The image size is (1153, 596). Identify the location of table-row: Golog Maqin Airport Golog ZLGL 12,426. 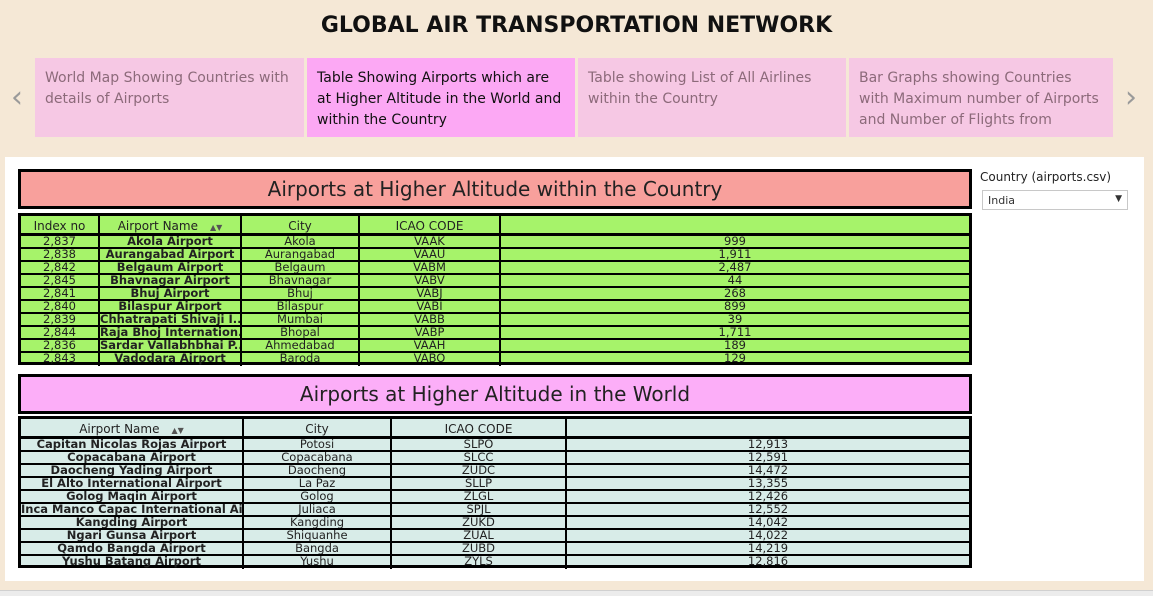
(495, 497).